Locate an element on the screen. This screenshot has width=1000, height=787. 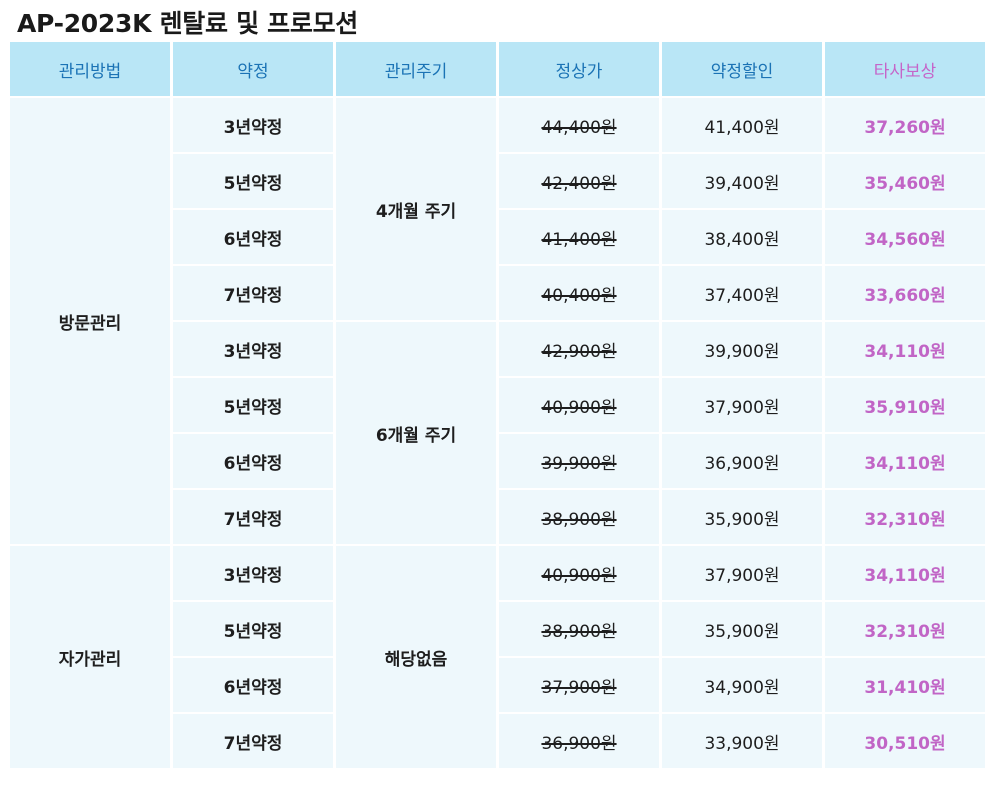
header-method: 관리방법 is located at coordinates (90, 69).